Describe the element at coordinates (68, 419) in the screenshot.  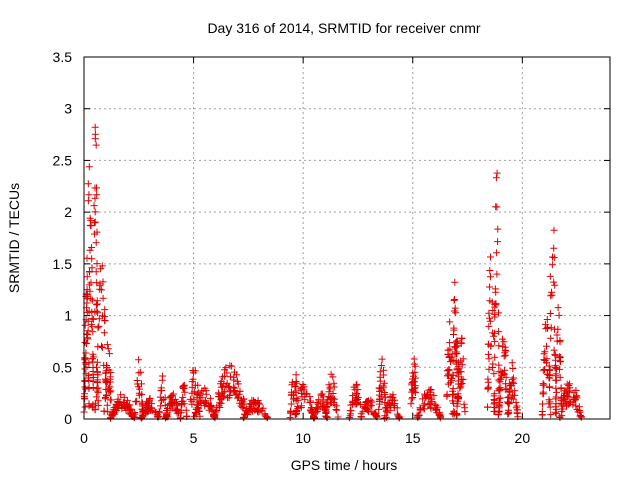
I see `y-tick-label: 0` at that location.